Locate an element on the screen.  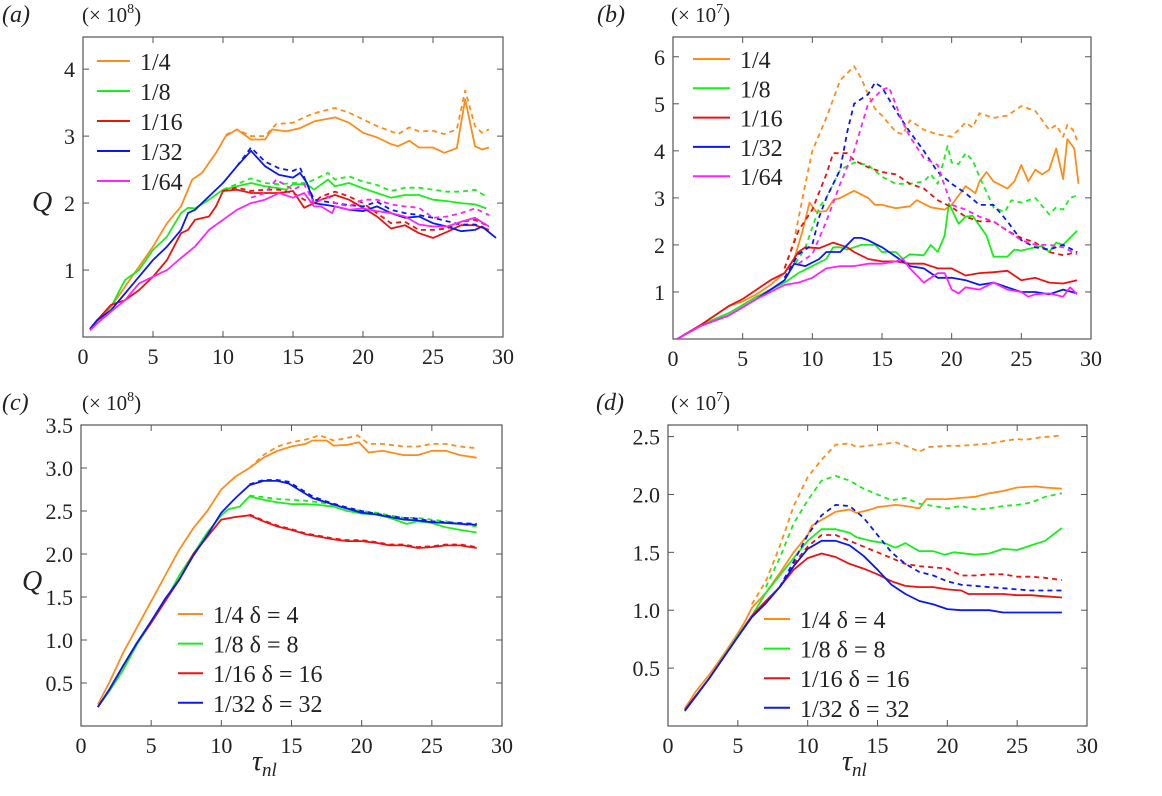
y-tick-label: 3.5 is located at coordinates (60, 425).